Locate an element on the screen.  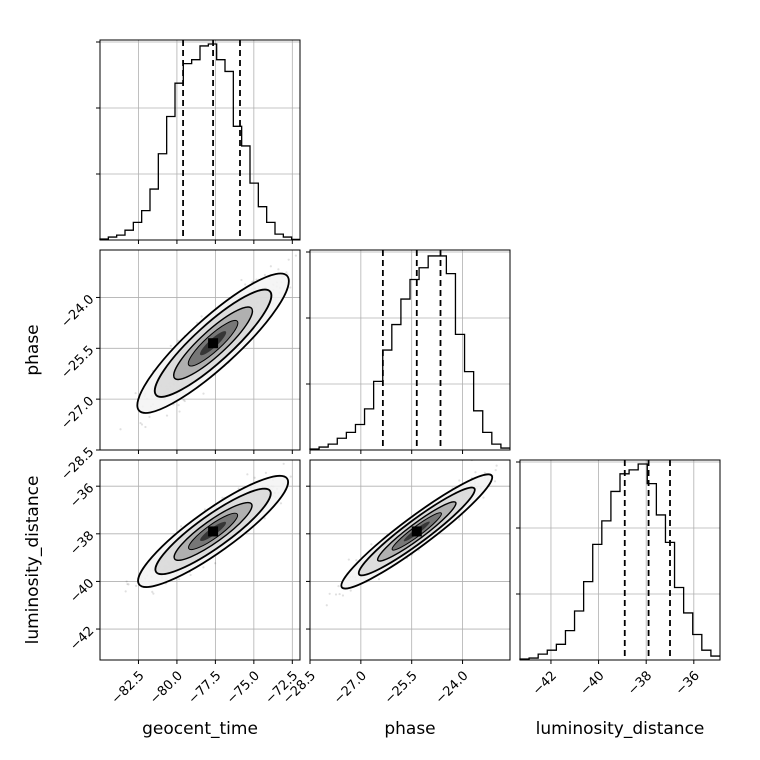
scatter-panel-phase-vs-geocent-time-content is located at coordinates (208, 342).